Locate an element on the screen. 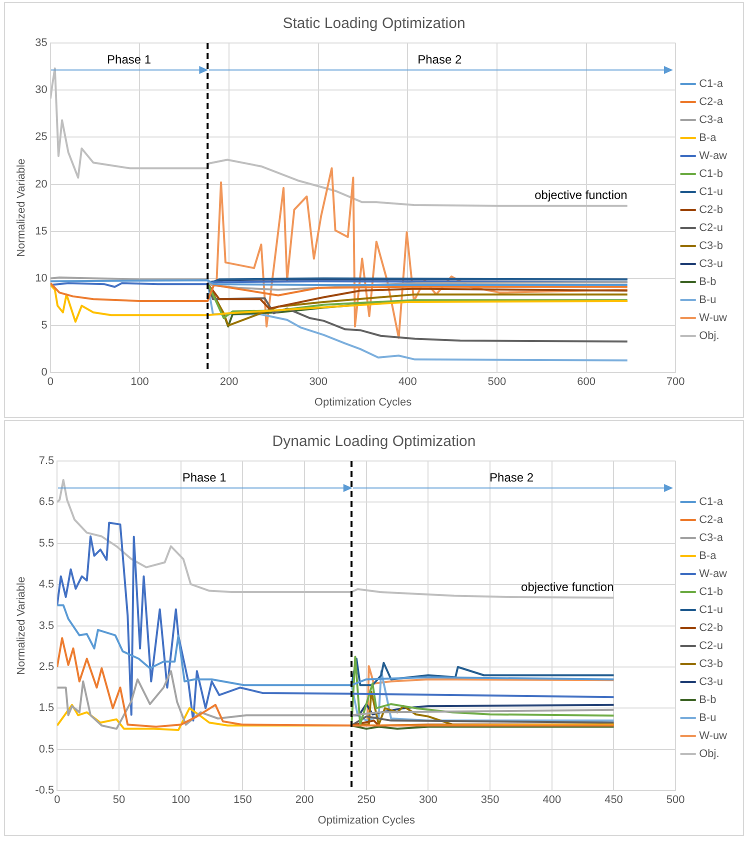  y-tick-label: 10 is located at coordinates (41, 278).